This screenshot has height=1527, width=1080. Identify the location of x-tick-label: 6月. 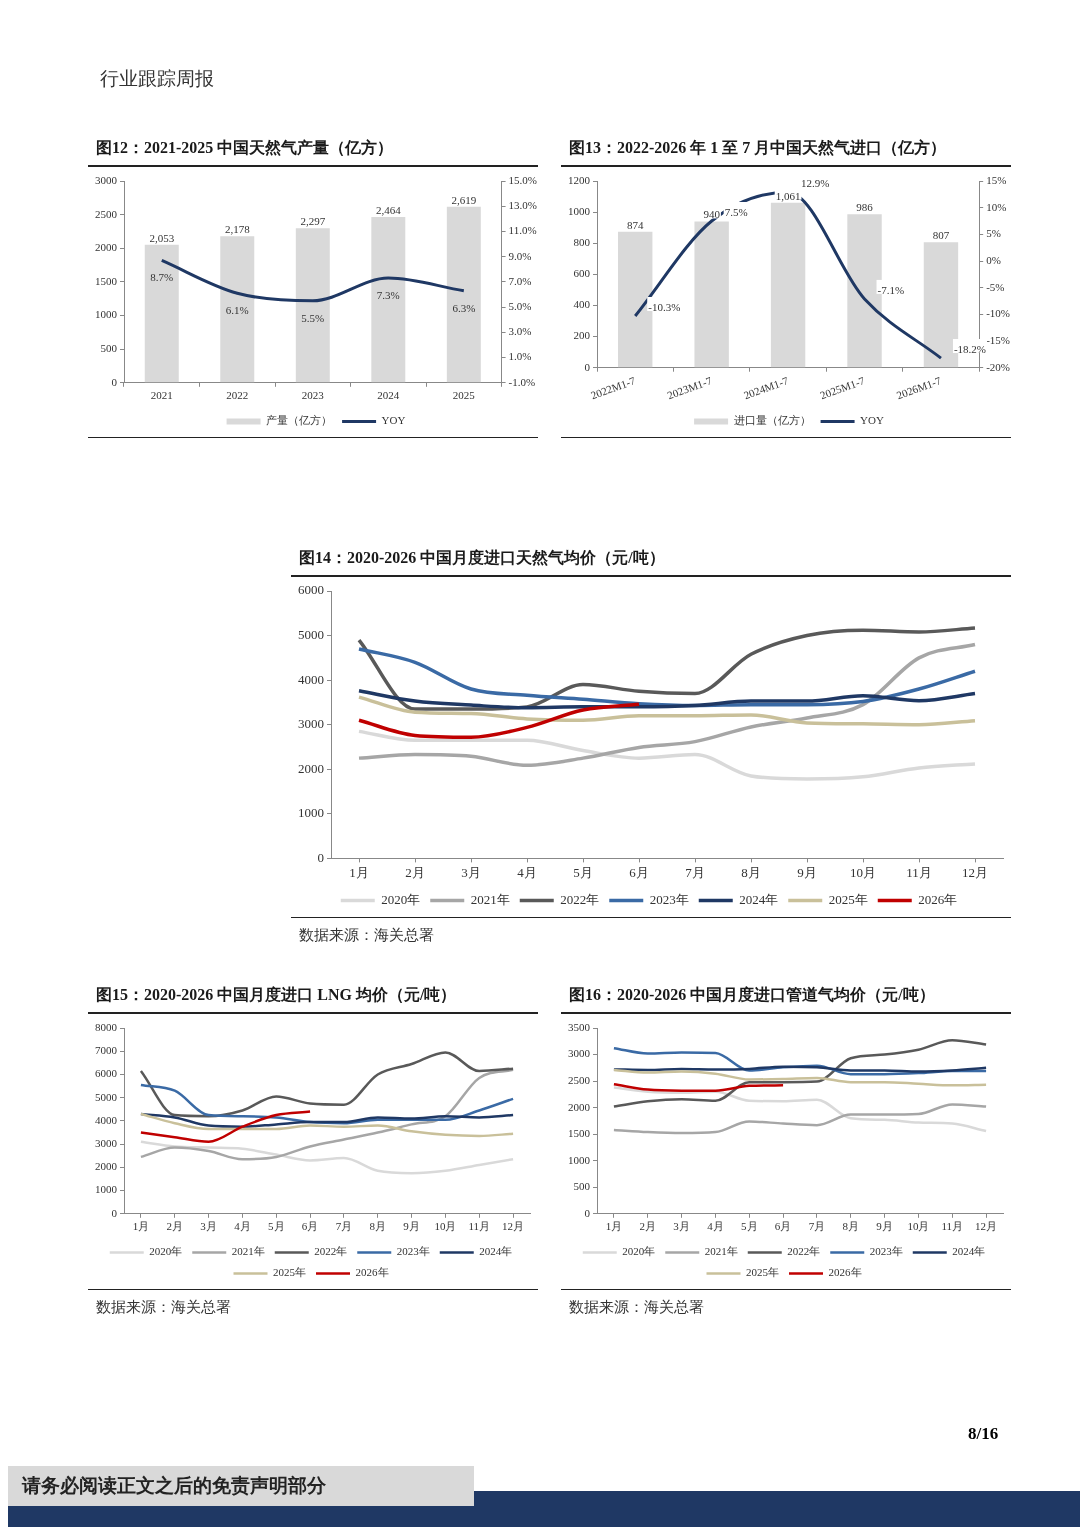
(310, 1226).